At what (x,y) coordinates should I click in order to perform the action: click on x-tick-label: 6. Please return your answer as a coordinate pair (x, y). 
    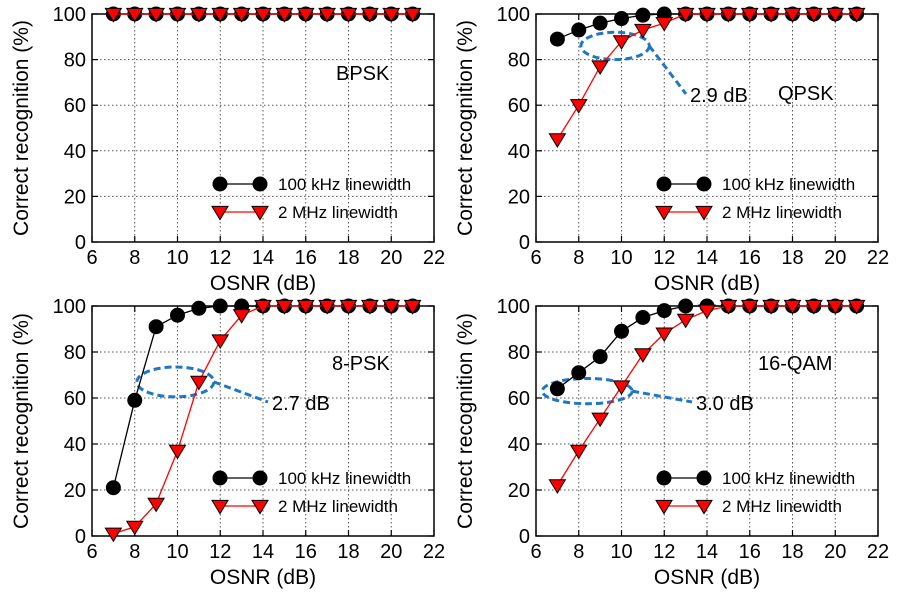
    Looking at the image, I should click on (535, 552).